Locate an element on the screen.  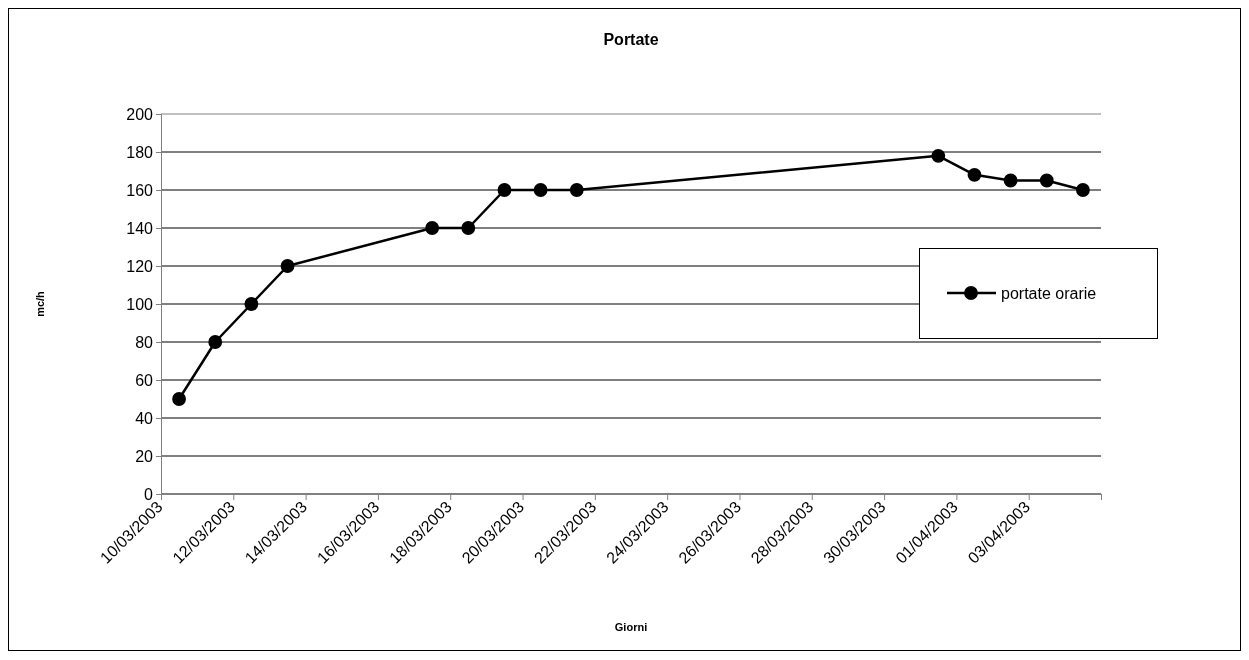
y-tick-label: 120 is located at coordinates (140, 266).